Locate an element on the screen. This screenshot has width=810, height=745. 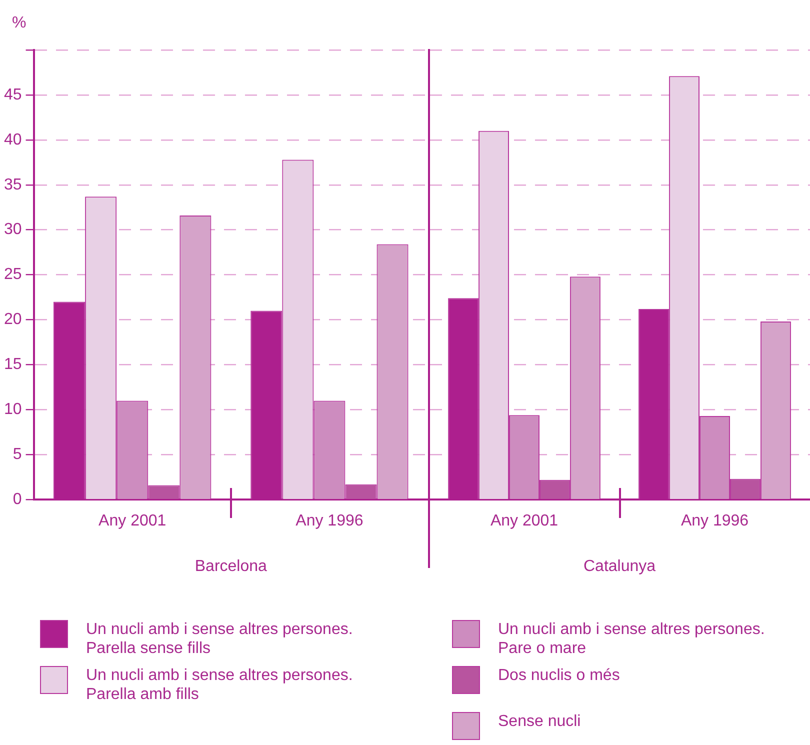
y-tick-label: 5 is located at coordinates (17, 455).